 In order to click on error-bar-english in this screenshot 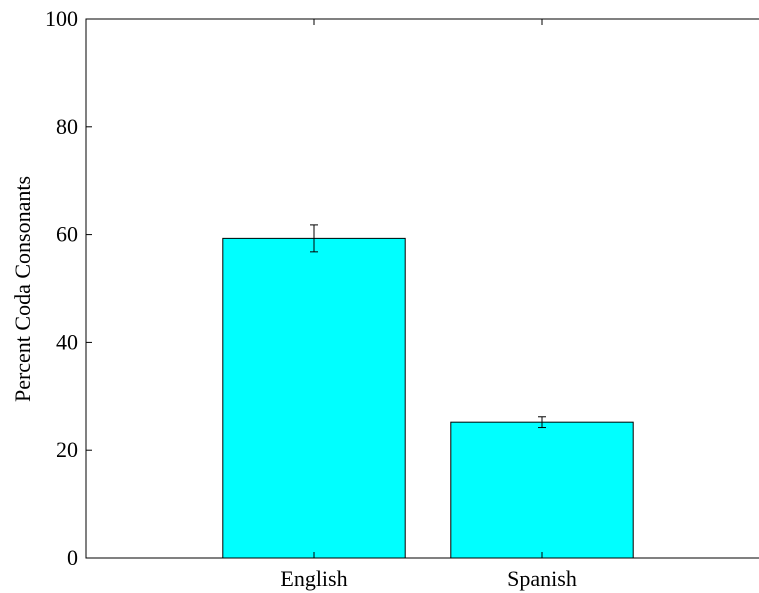, I will do `click(314, 238)`.